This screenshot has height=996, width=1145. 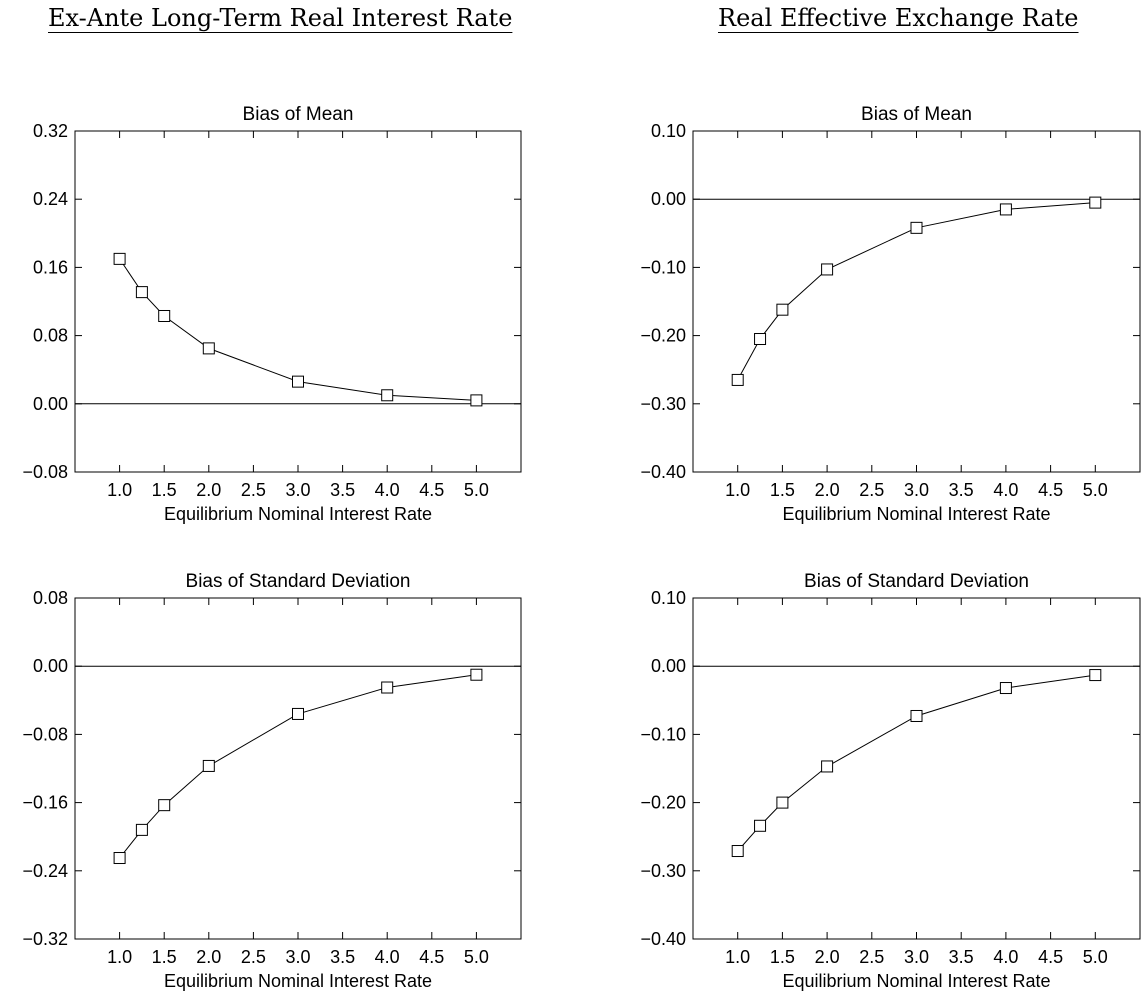 I want to click on y-tick-label: −0.24, so click(x=45, y=871).